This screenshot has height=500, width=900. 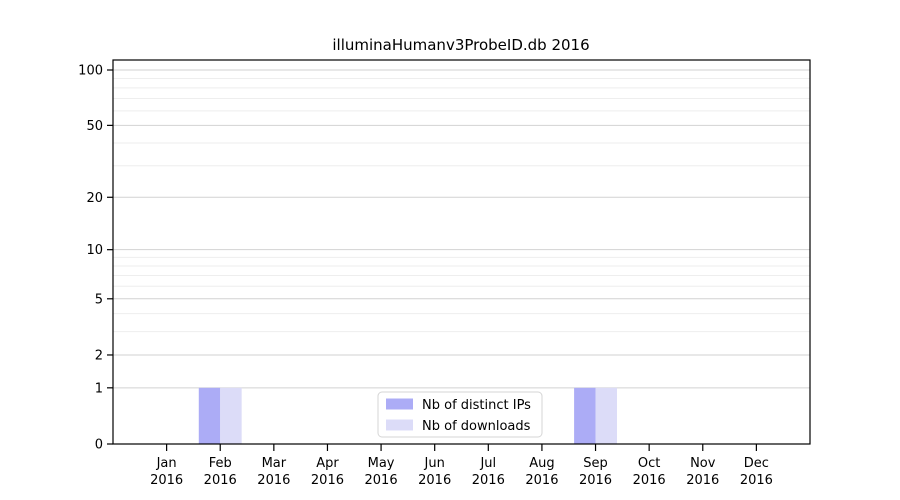 I want to click on legend-box, so click(x=460, y=414).